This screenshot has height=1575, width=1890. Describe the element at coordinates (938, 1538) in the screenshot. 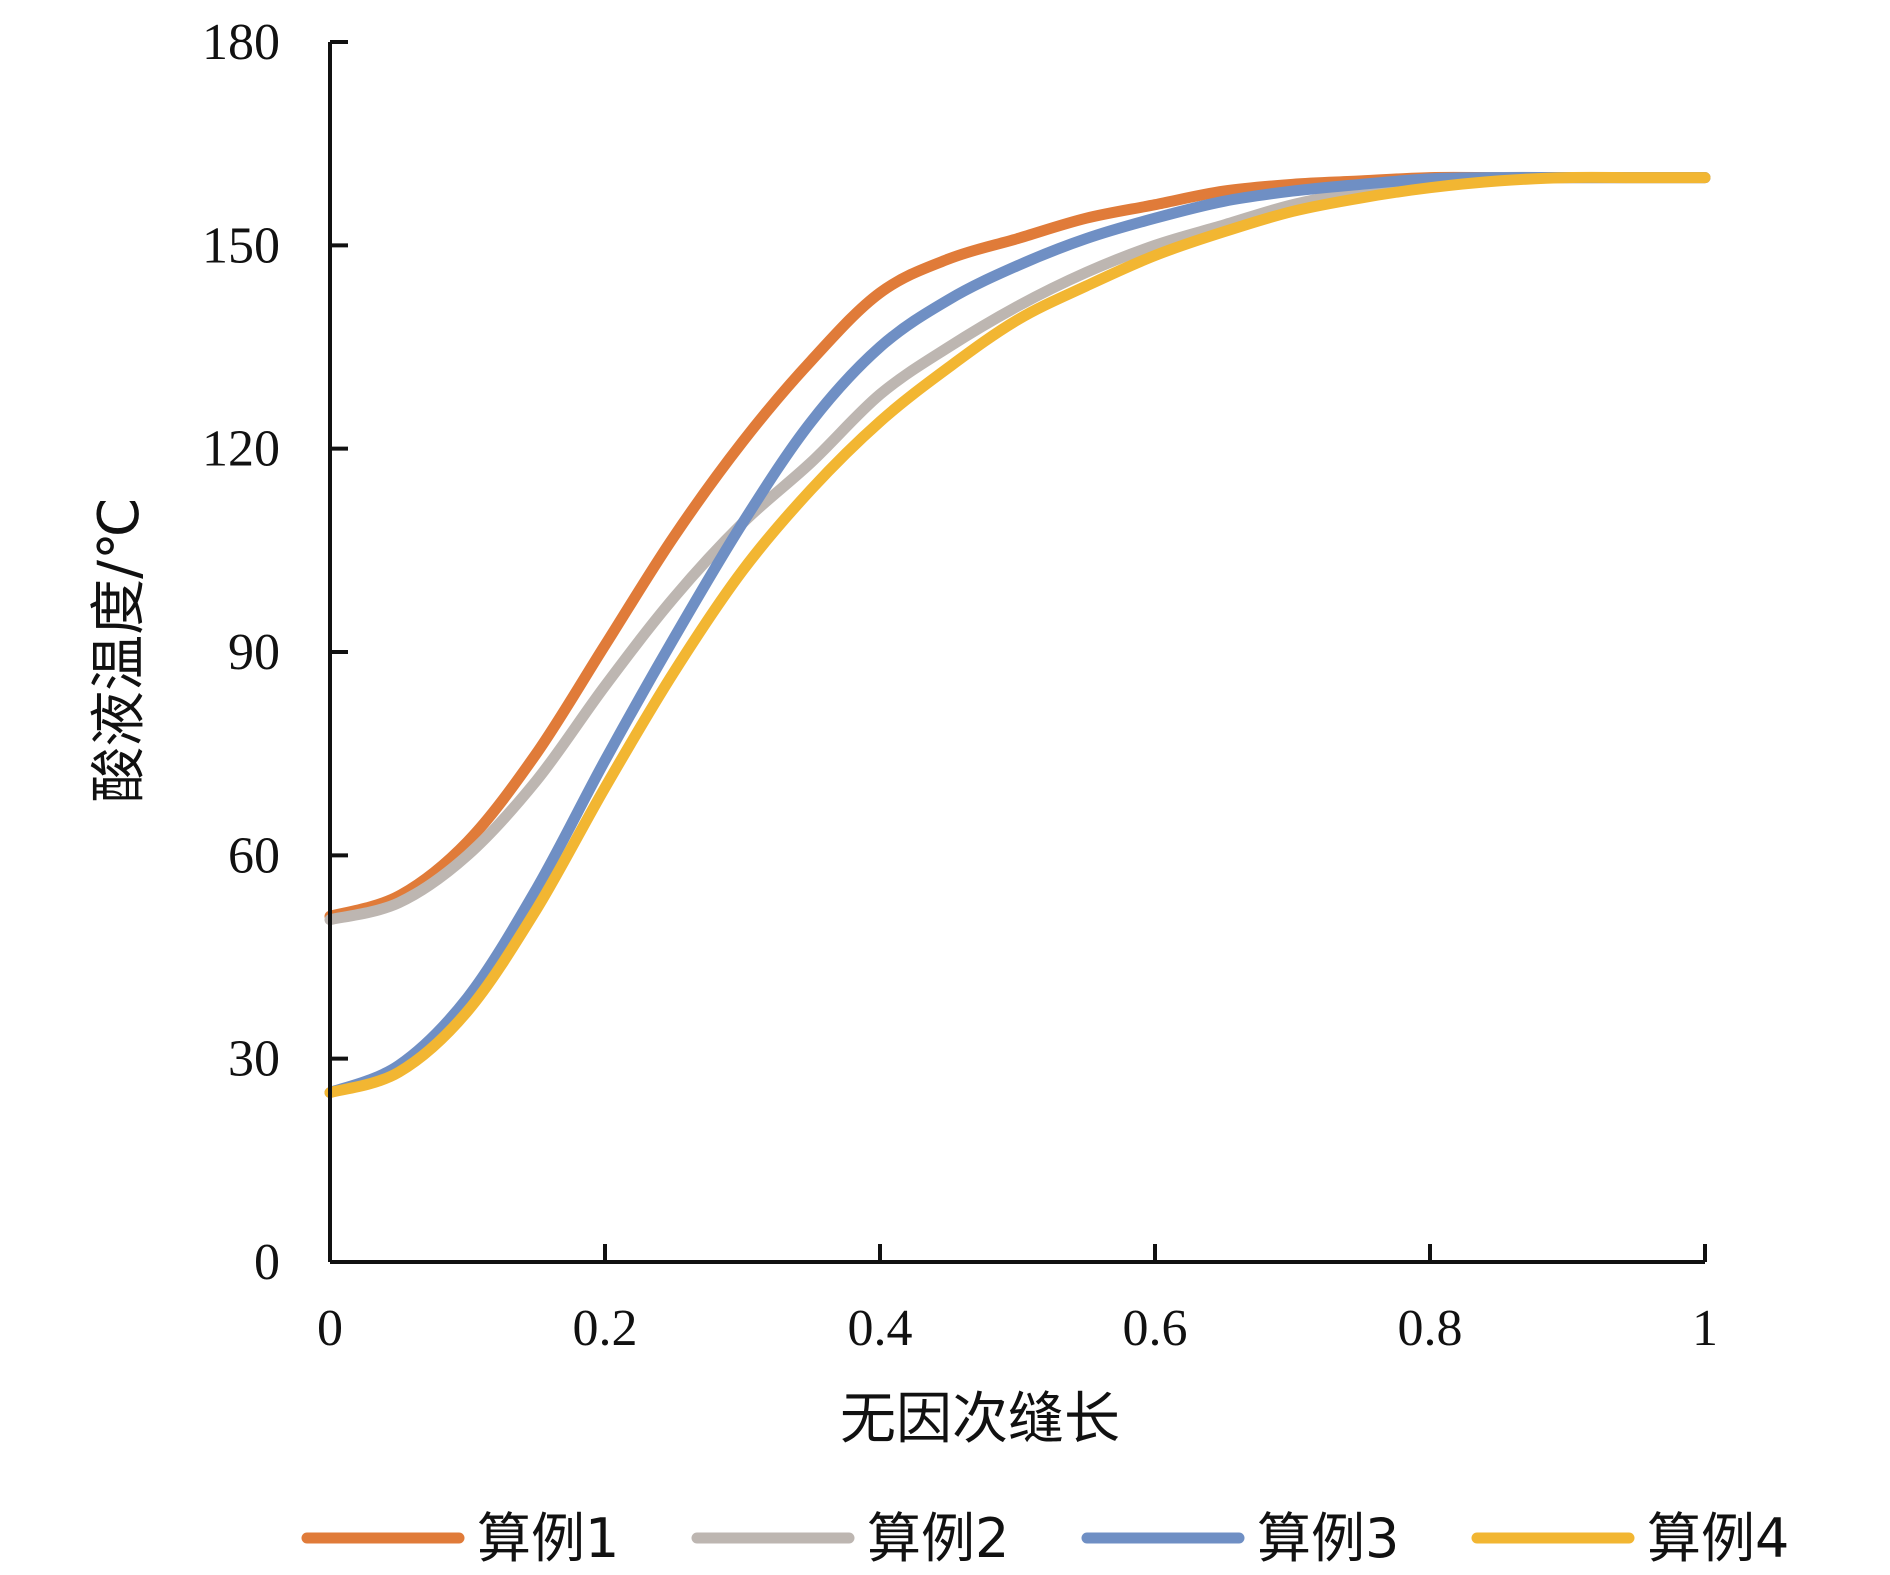

I see `legend-label-2: 算例2` at that location.